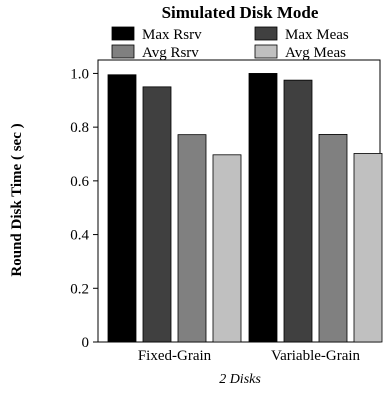 This screenshot has height=396, width=389. I want to click on x-axis-label: 2 Disks, so click(240, 379).